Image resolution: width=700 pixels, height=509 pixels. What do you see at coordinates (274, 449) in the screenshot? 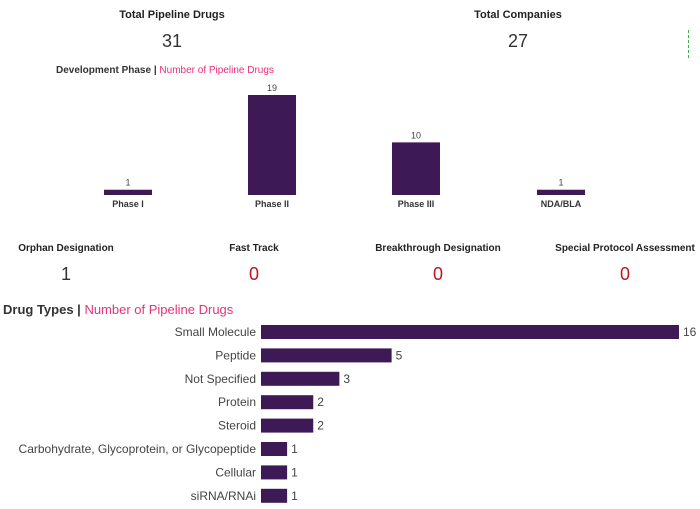
I see `drug-type-bar-carbohydrate-glycoprotein-or-glycopeptide` at bounding box center [274, 449].